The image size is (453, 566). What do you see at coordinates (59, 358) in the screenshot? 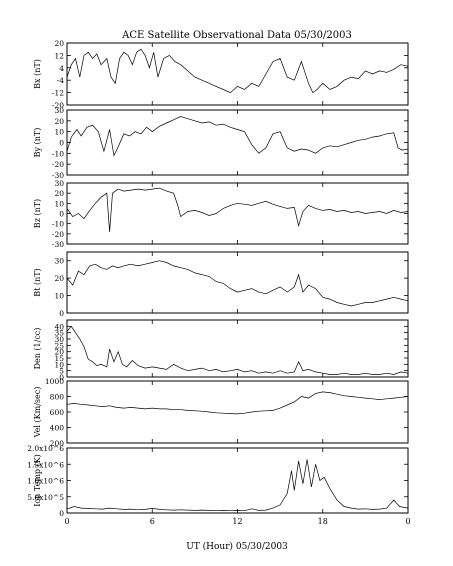
I see `y-tick-label: 15` at bounding box center [59, 358].